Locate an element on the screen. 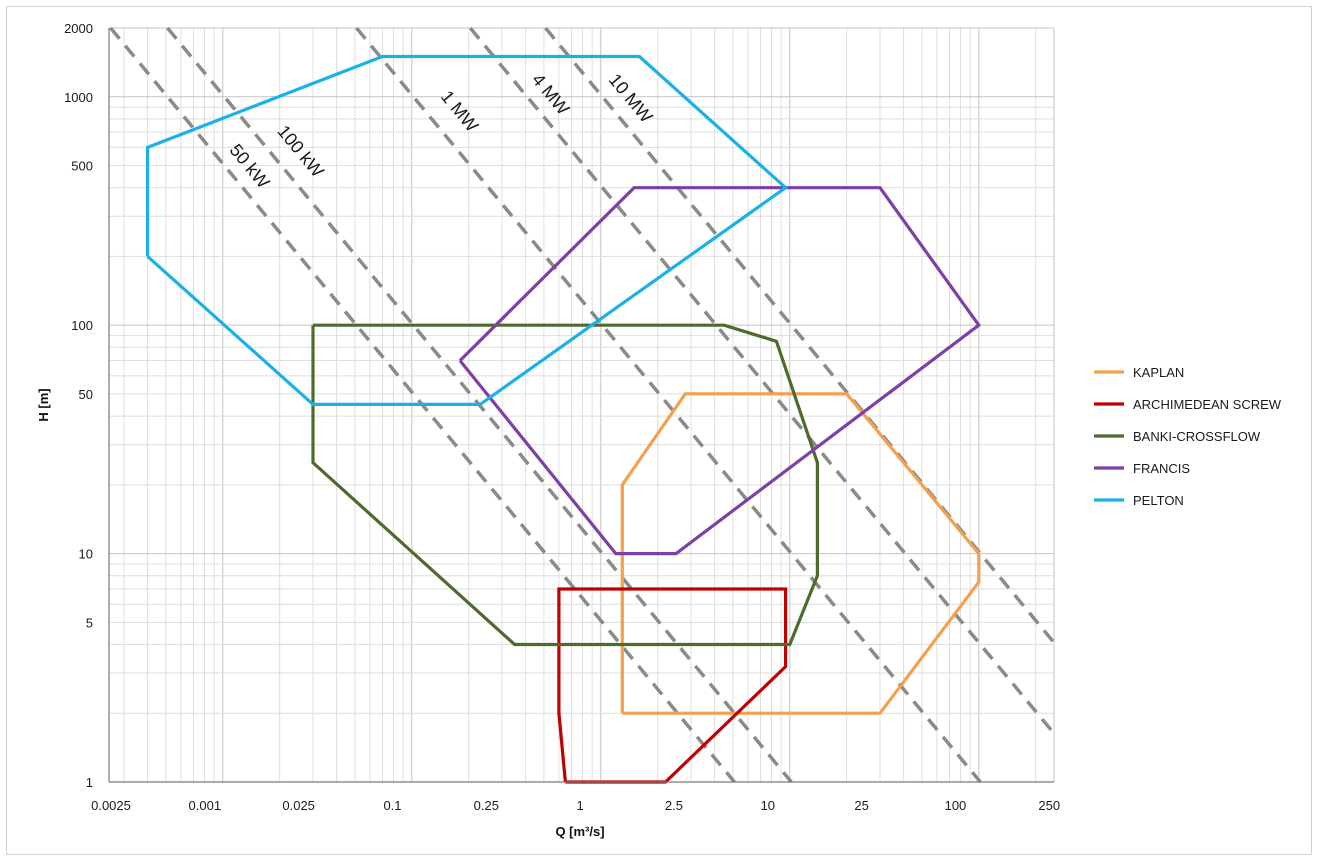  x-tick-label: 100 is located at coordinates (956, 805).